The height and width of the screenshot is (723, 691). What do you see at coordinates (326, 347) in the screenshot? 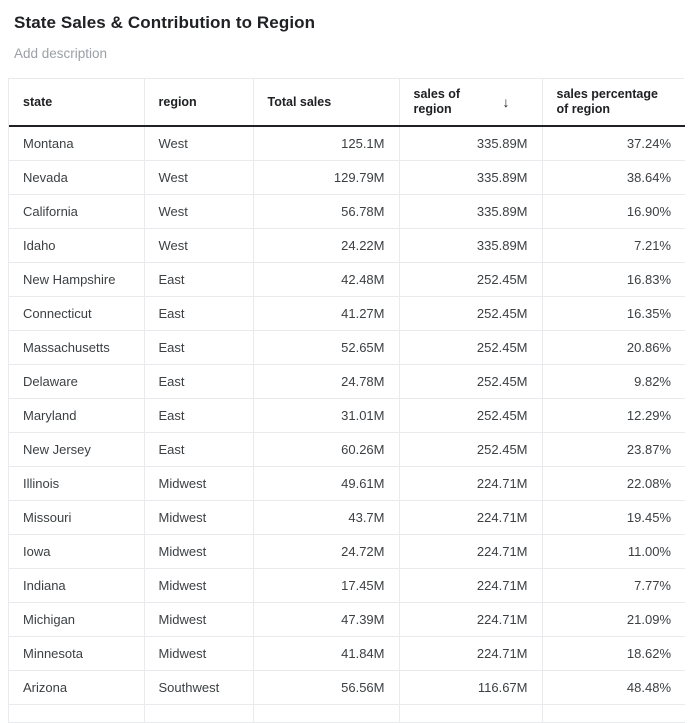
I see `cell-total_sales: 52.65M` at bounding box center [326, 347].